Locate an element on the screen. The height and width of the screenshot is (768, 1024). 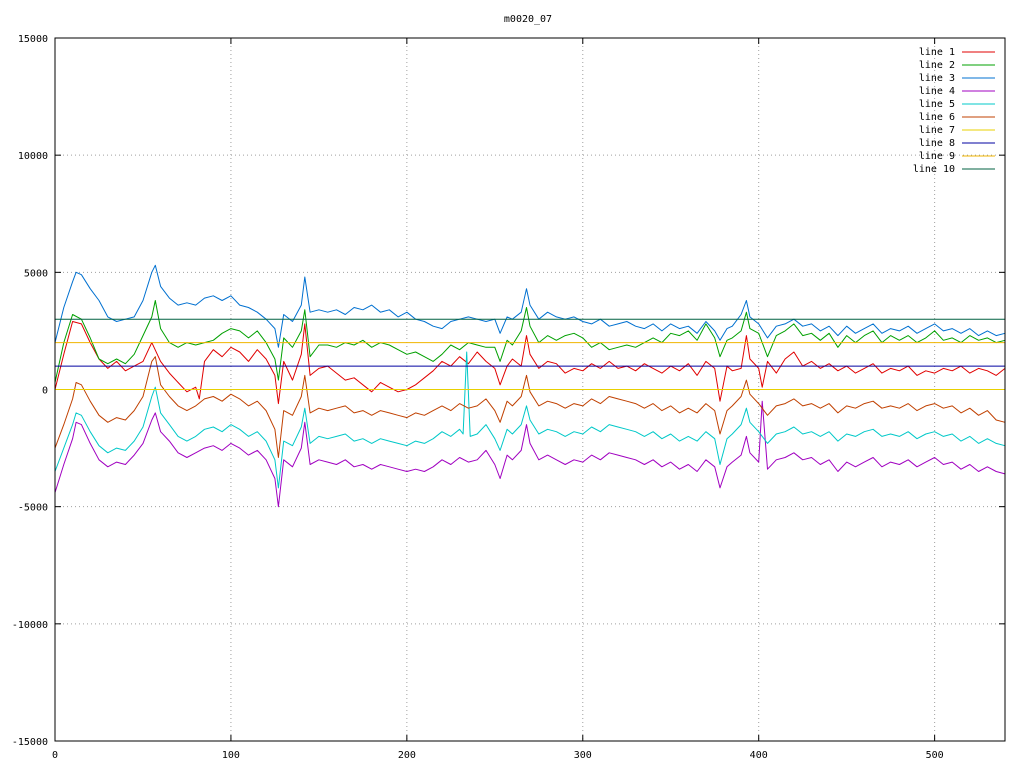
y-tick-label: 10000 is located at coordinates (33, 156).